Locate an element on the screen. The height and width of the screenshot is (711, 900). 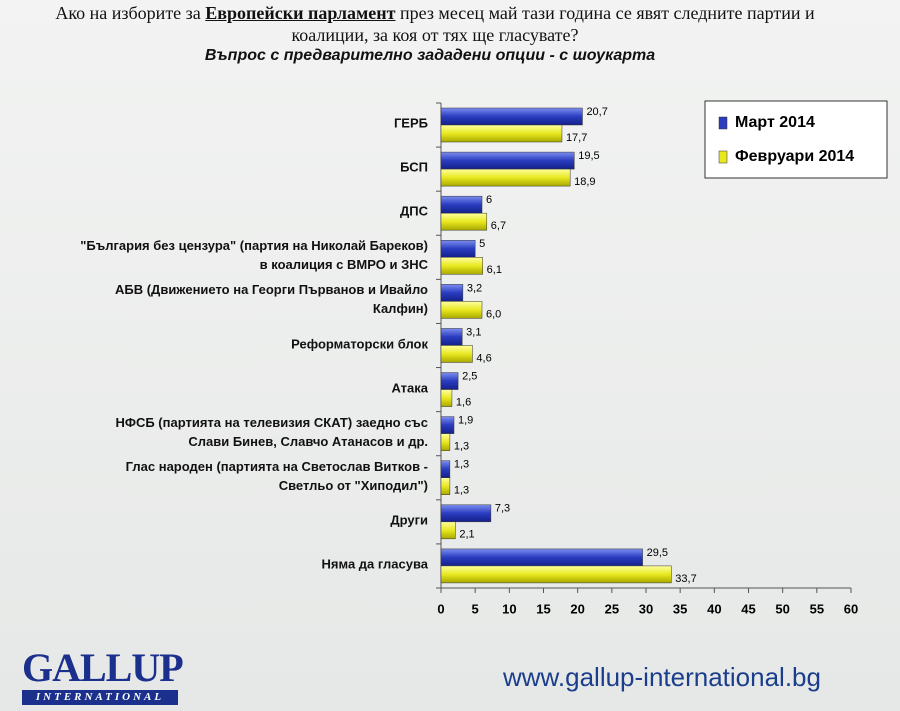
x-tick-label: 50 is located at coordinates (782, 608).